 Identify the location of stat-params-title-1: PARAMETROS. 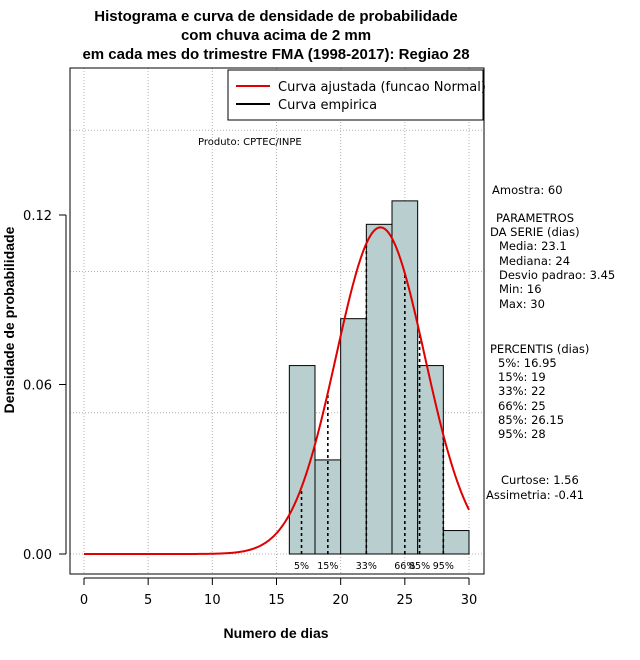
(535, 218).